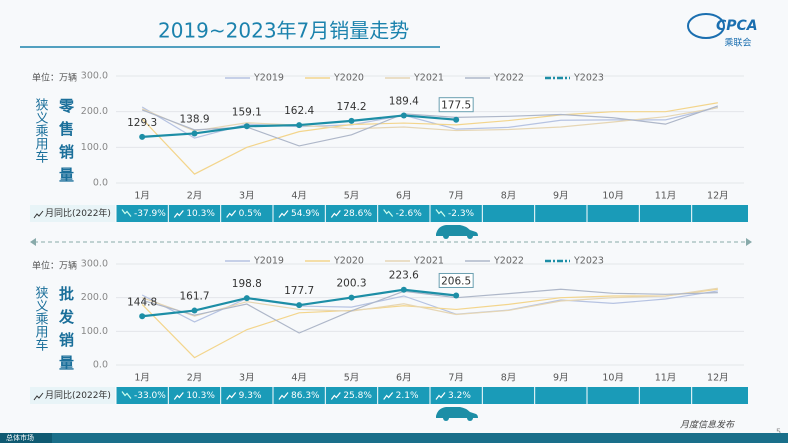 The image size is (788, 443). Describe the element at coordinates (250, 214) in the screenshot. I see `yoy-value: 0.5%` at that location.